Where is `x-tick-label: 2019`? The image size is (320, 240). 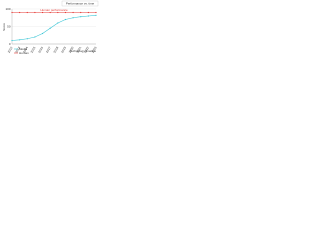 x-tick-label: 2019 is located at coordinates (63, 50).